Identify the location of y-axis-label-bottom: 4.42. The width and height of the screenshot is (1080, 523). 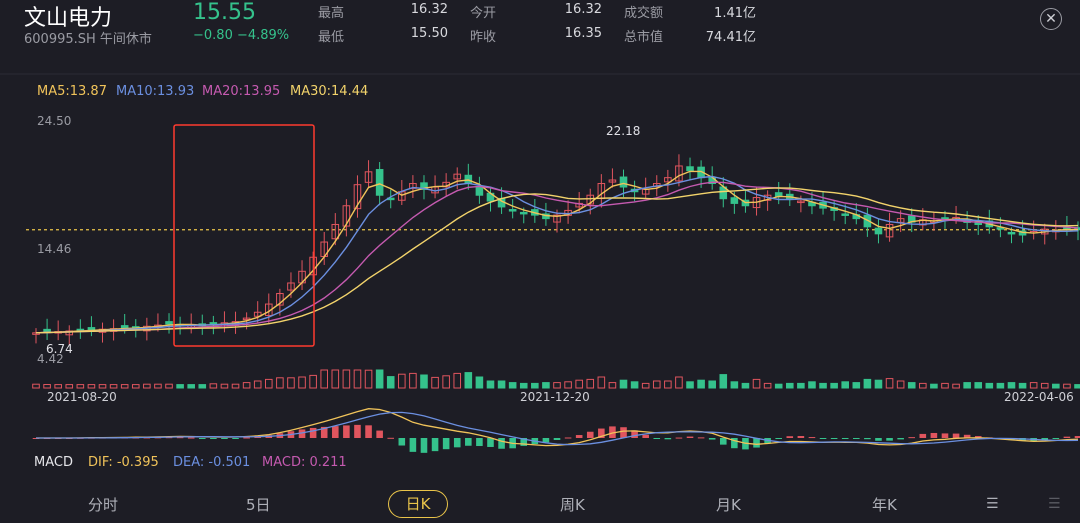
(50, 359).